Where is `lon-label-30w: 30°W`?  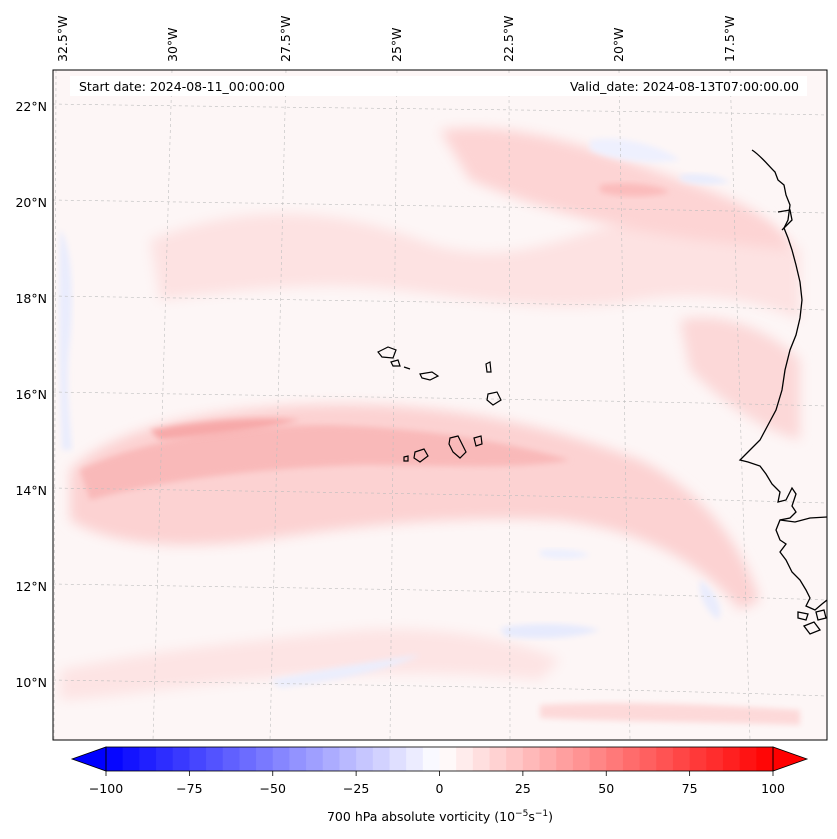 lon-label-30w: 30°W is located at coordinates (172, 44).